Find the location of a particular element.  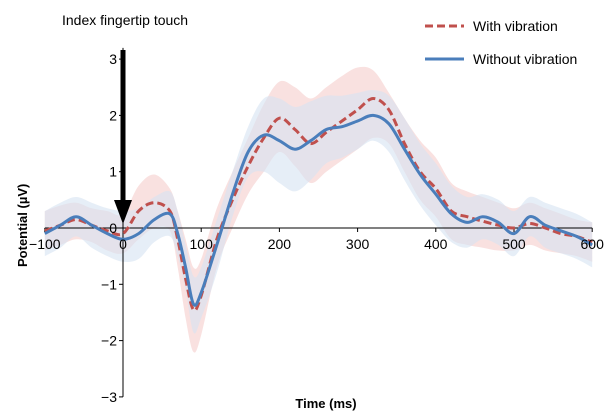

legend-label-with-vibration: With vibration is located at coordinates (515, 26).